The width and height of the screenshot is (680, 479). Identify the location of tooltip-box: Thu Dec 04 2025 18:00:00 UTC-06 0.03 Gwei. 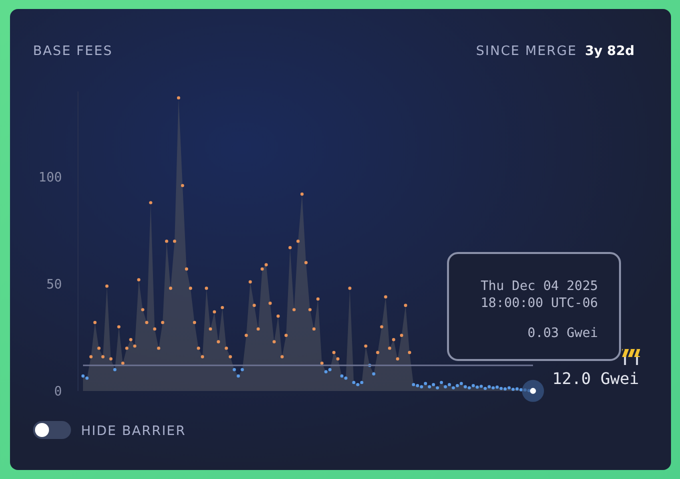
(534, 306).